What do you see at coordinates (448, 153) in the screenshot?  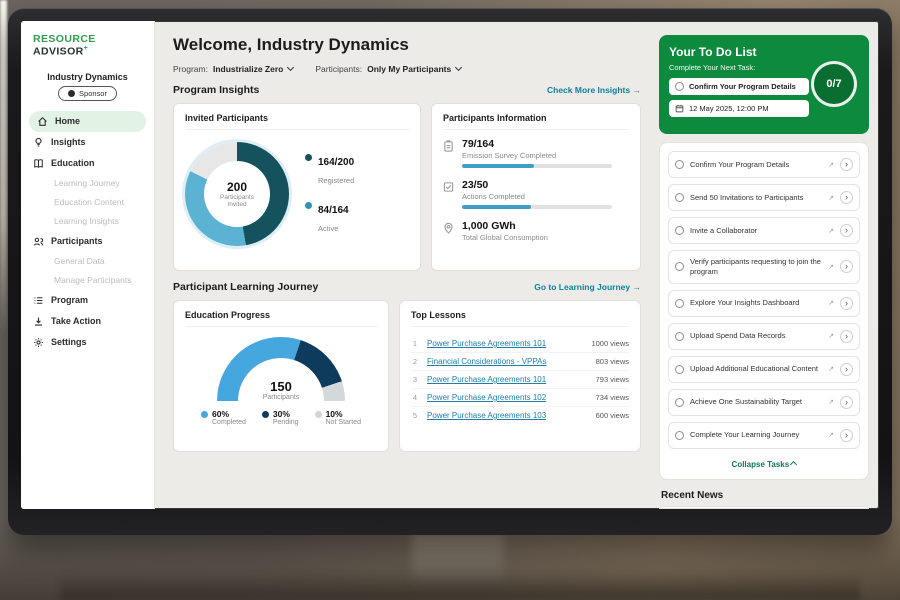 I see `clipboard-icon` at bounding box center [448, 153].